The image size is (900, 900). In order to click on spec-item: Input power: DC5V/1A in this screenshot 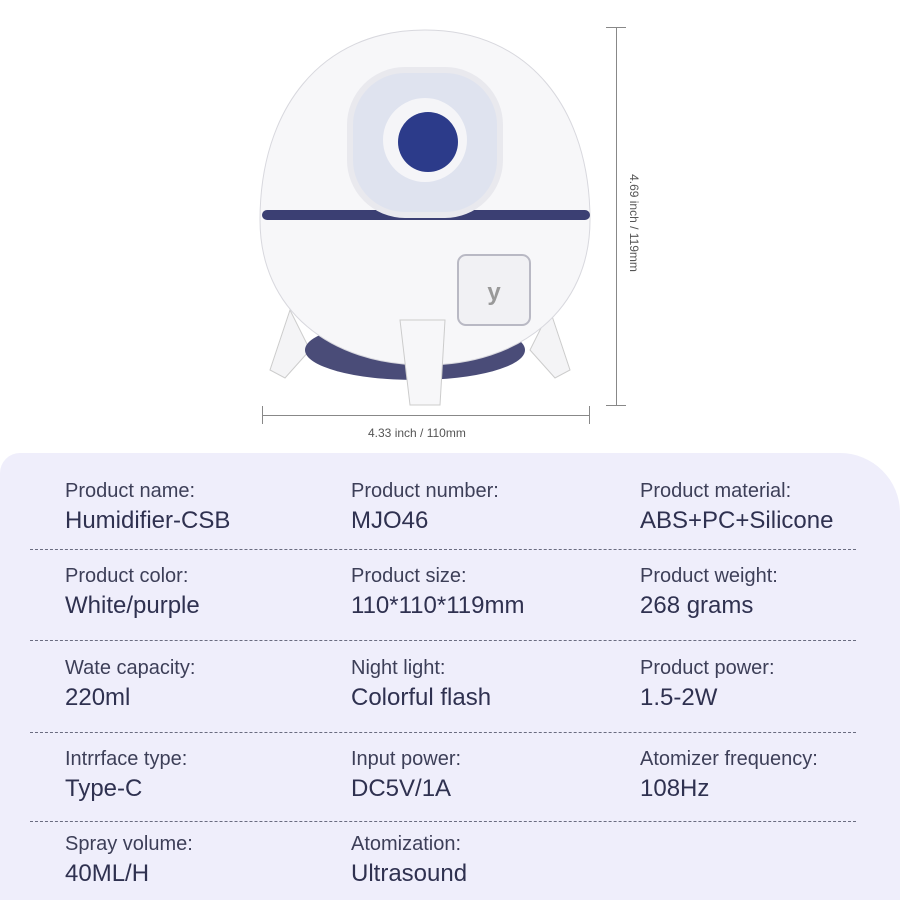, I will do `click(406, 775)`.